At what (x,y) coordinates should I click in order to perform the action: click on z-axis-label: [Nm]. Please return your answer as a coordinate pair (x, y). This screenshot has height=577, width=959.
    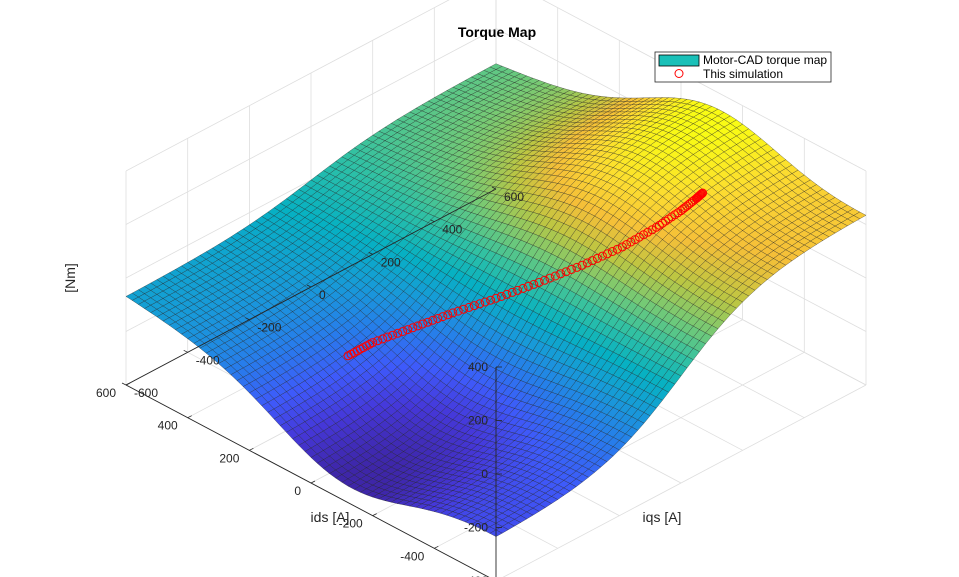
    Looking at the image, I should click on (70, 278).